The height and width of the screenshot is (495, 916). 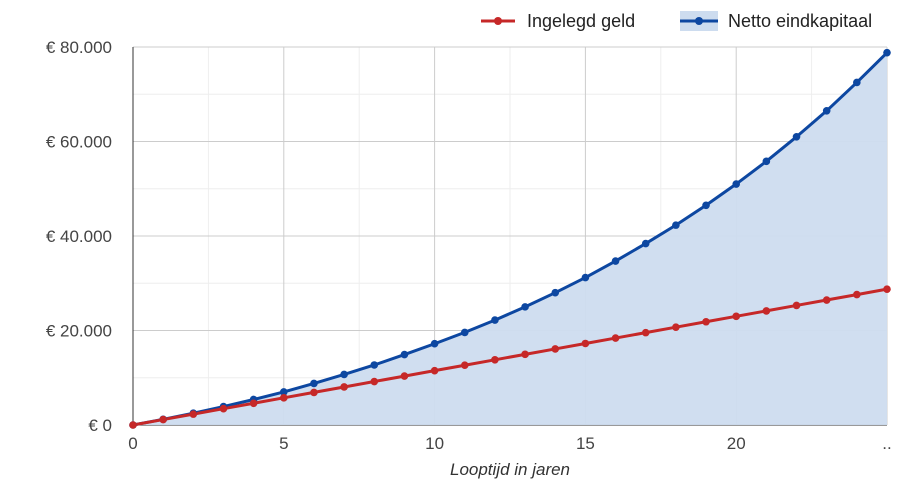 What do you see at coordinates (736, 443) in the screenshot?
I see `x-tick-label: 20` at bounding box center [736, 443].